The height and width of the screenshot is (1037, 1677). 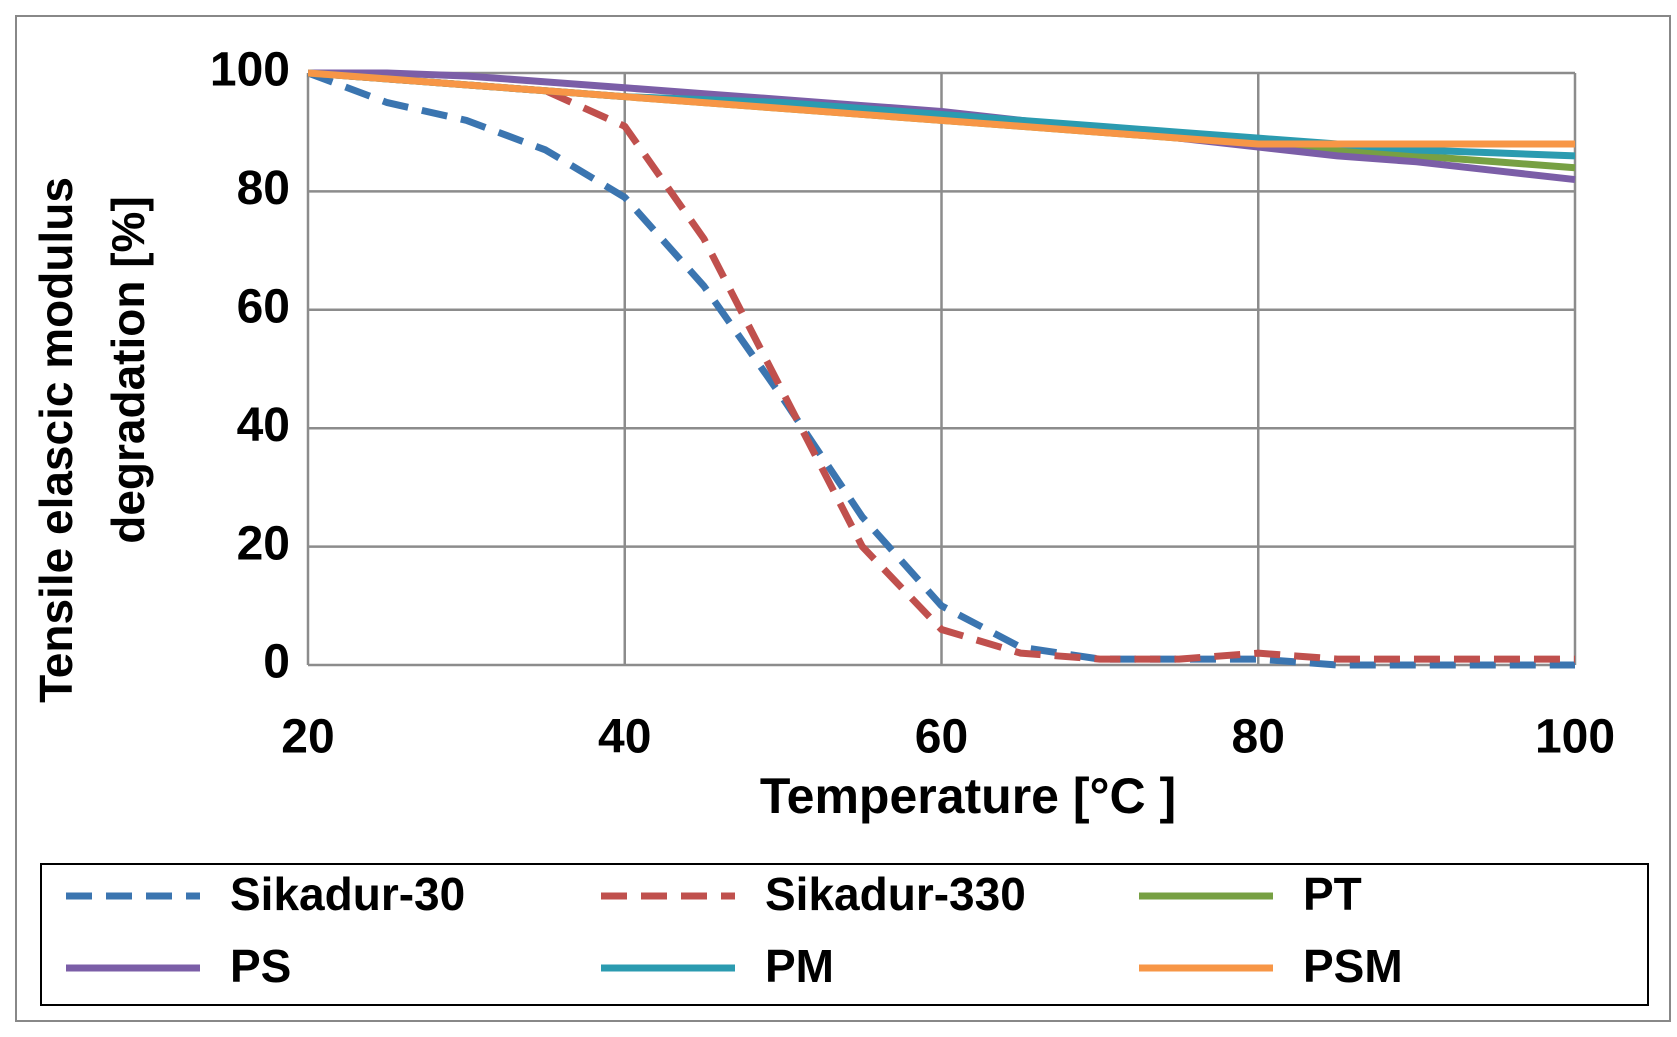 What do you see at coordinates (1575, 737) in the screenshot?
I see `x-tick-label: 100` at bounding box center [1575, 737].